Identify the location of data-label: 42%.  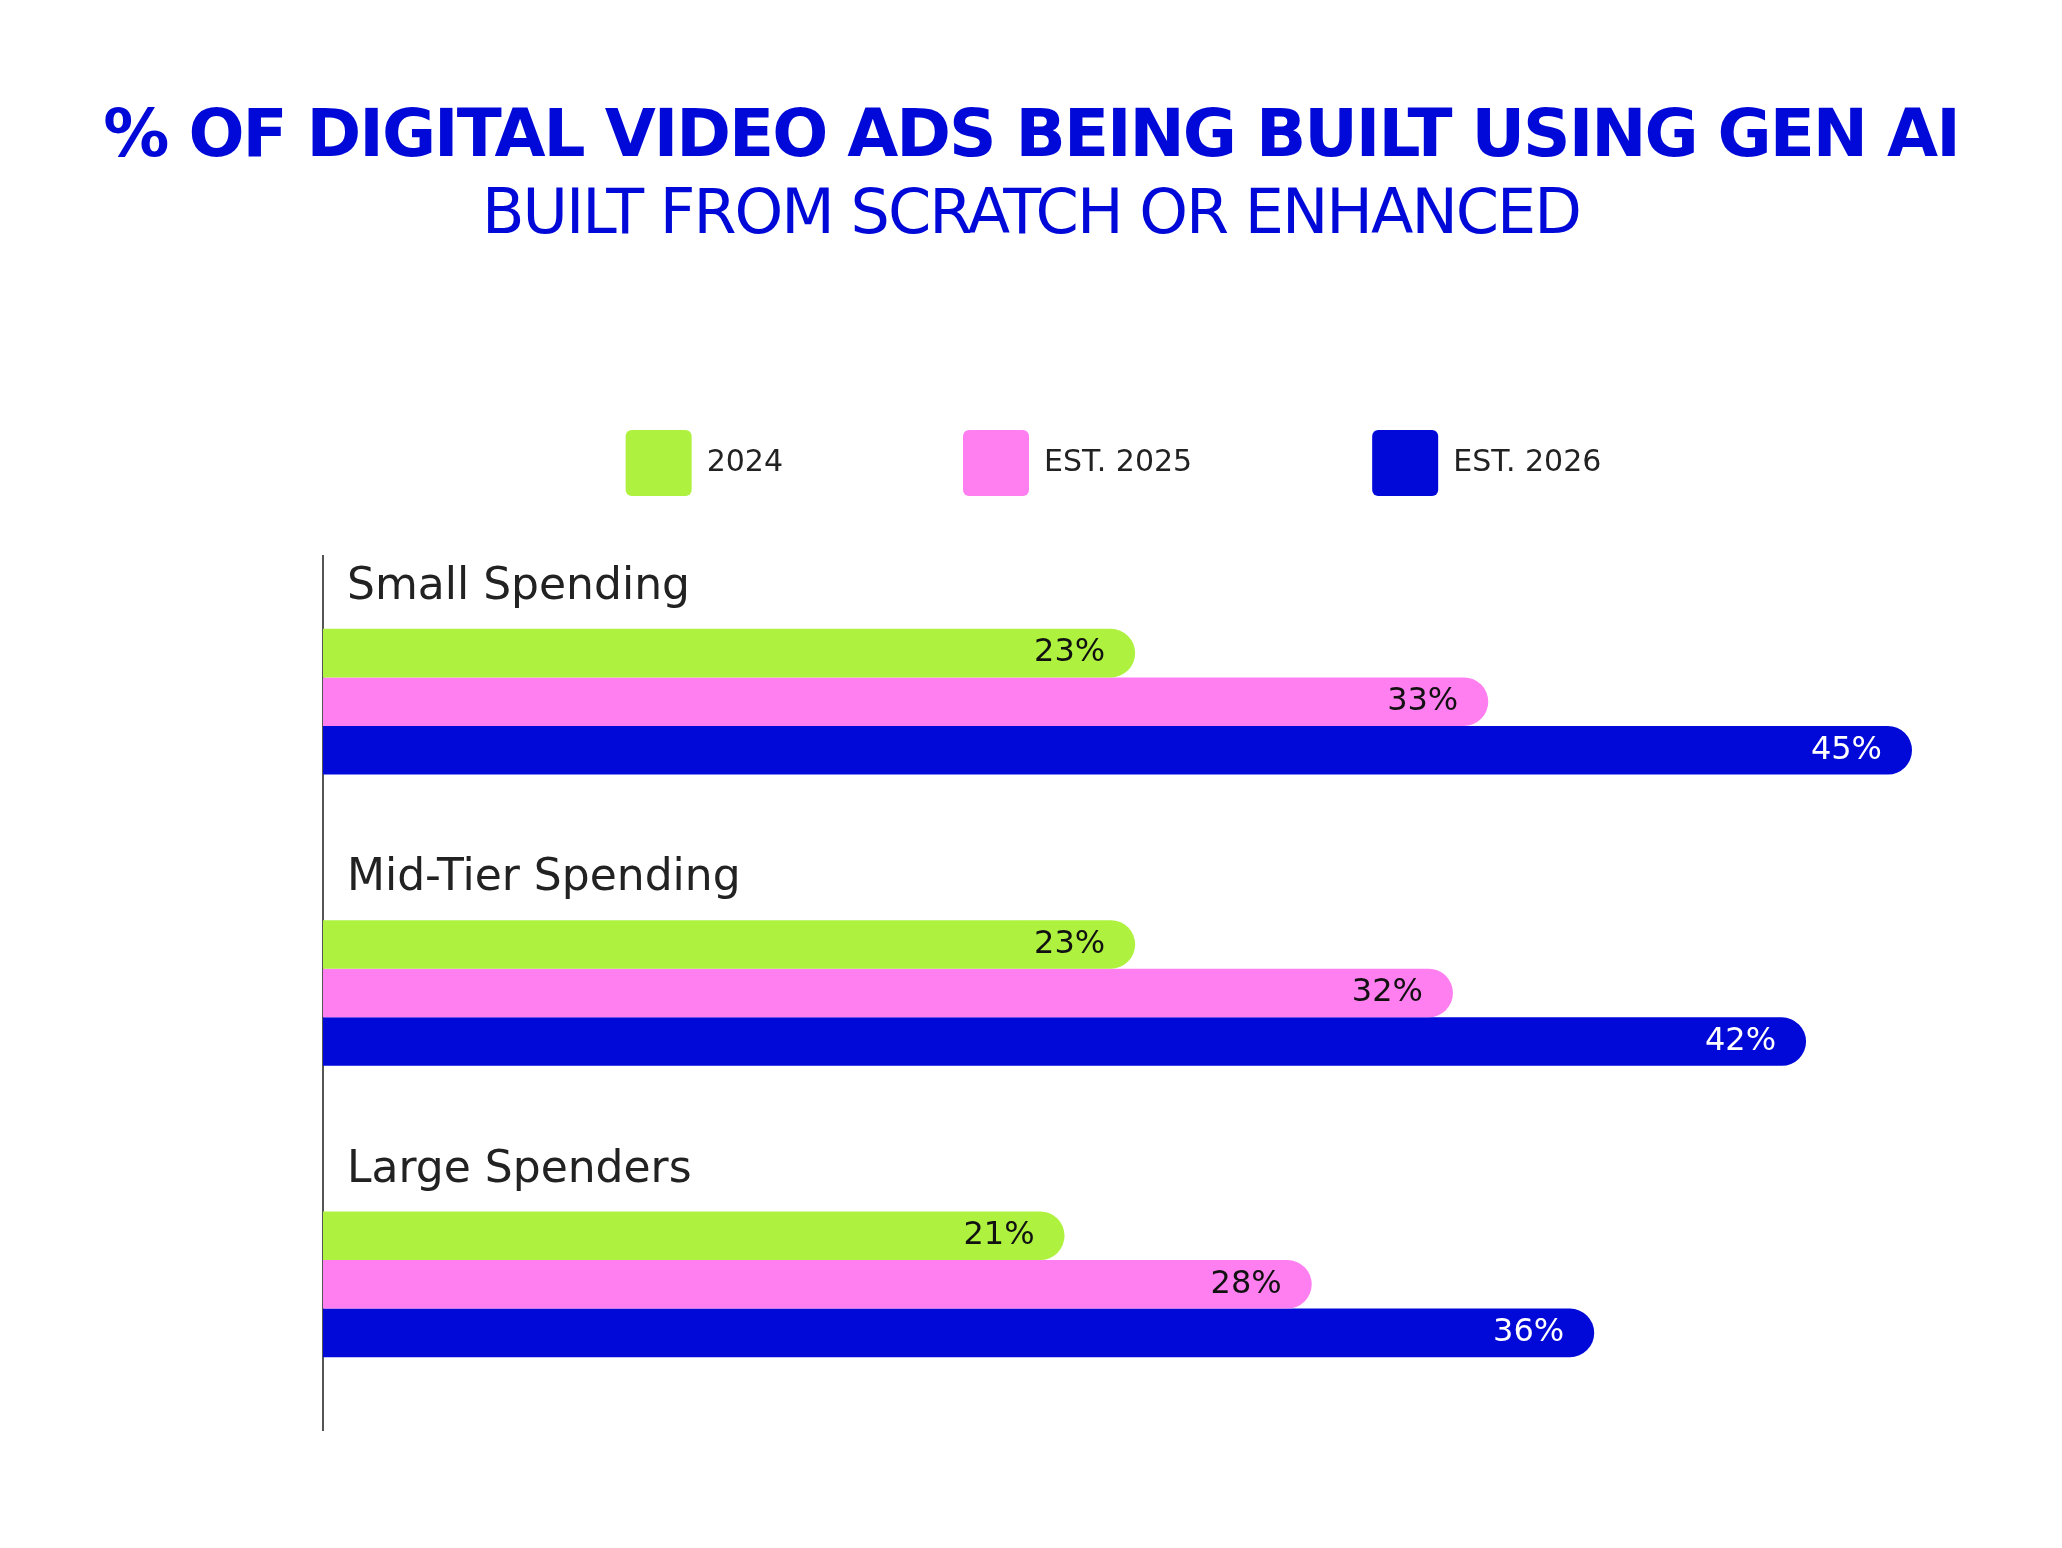
(1740, 1038).